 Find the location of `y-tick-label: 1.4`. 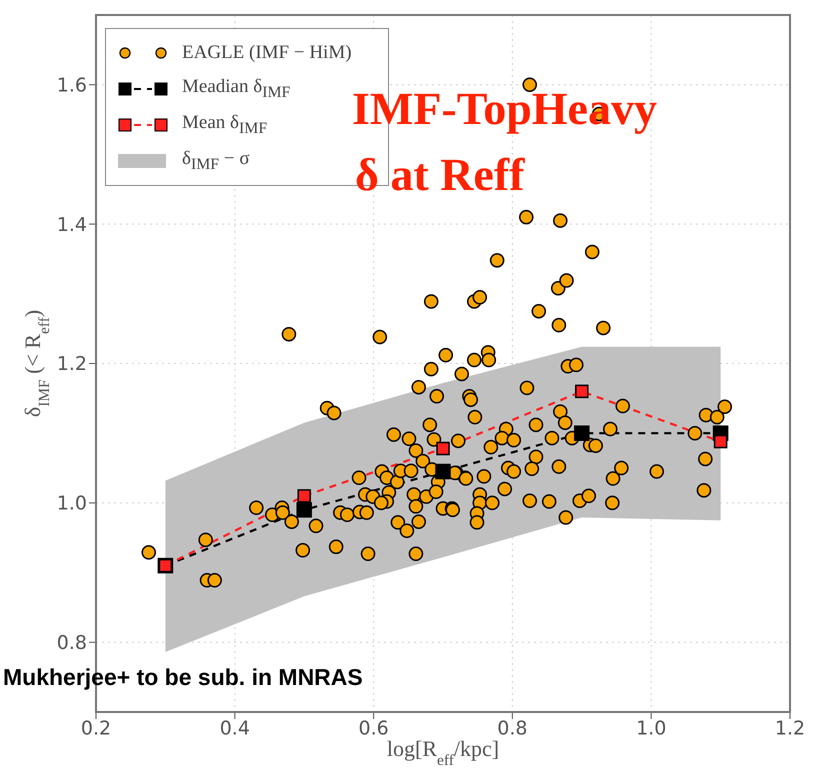

y-tick-label: 1.4 is located at coordinates (71, 225).